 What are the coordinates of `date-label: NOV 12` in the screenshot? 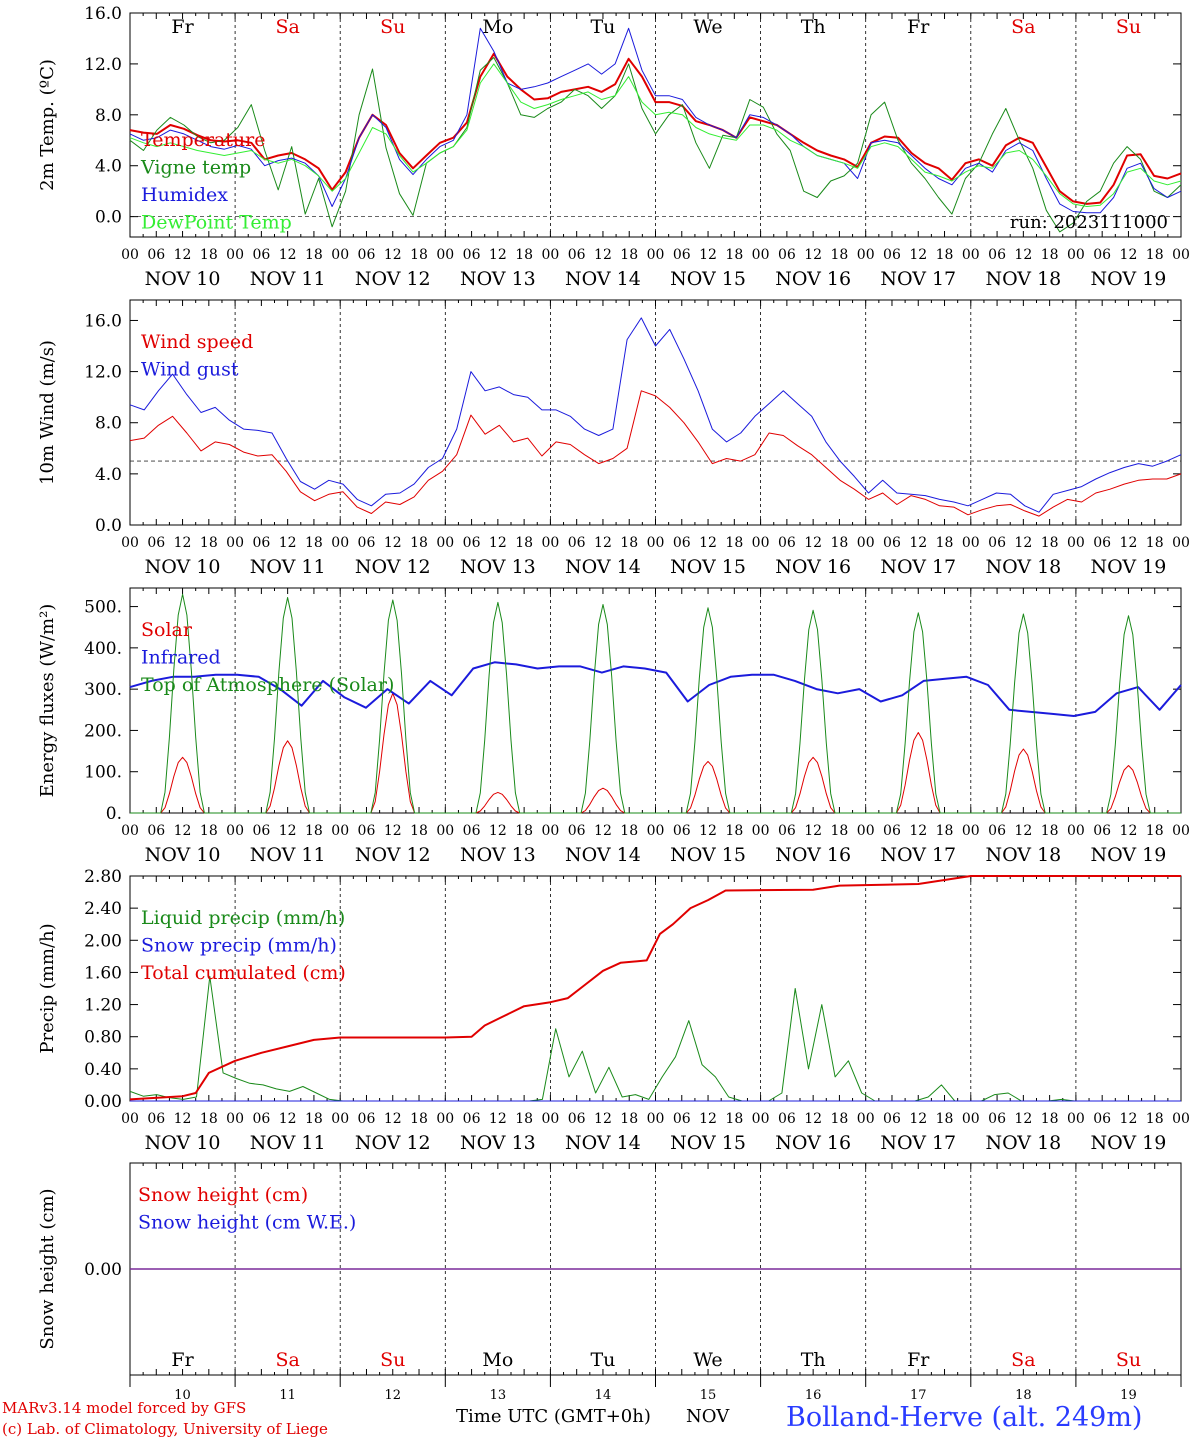 It's located at (393, 279).